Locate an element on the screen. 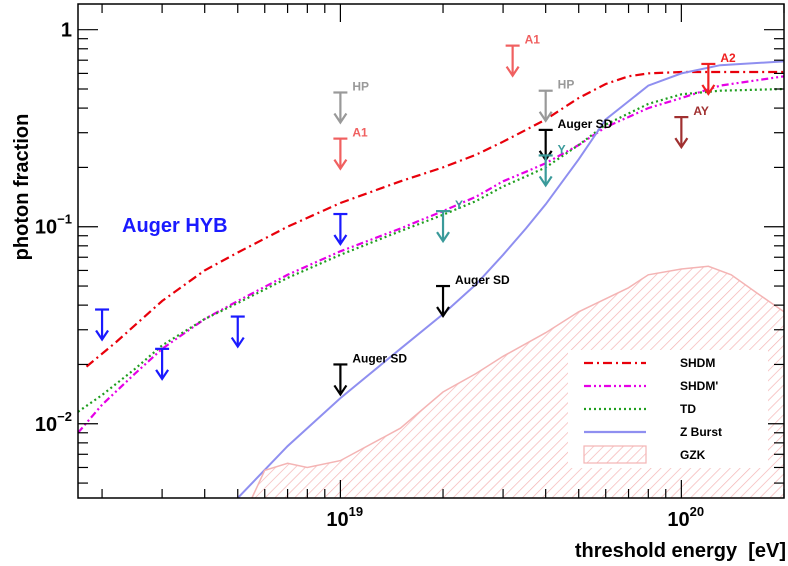  legend-swatch is located at coordinates (615, 454).